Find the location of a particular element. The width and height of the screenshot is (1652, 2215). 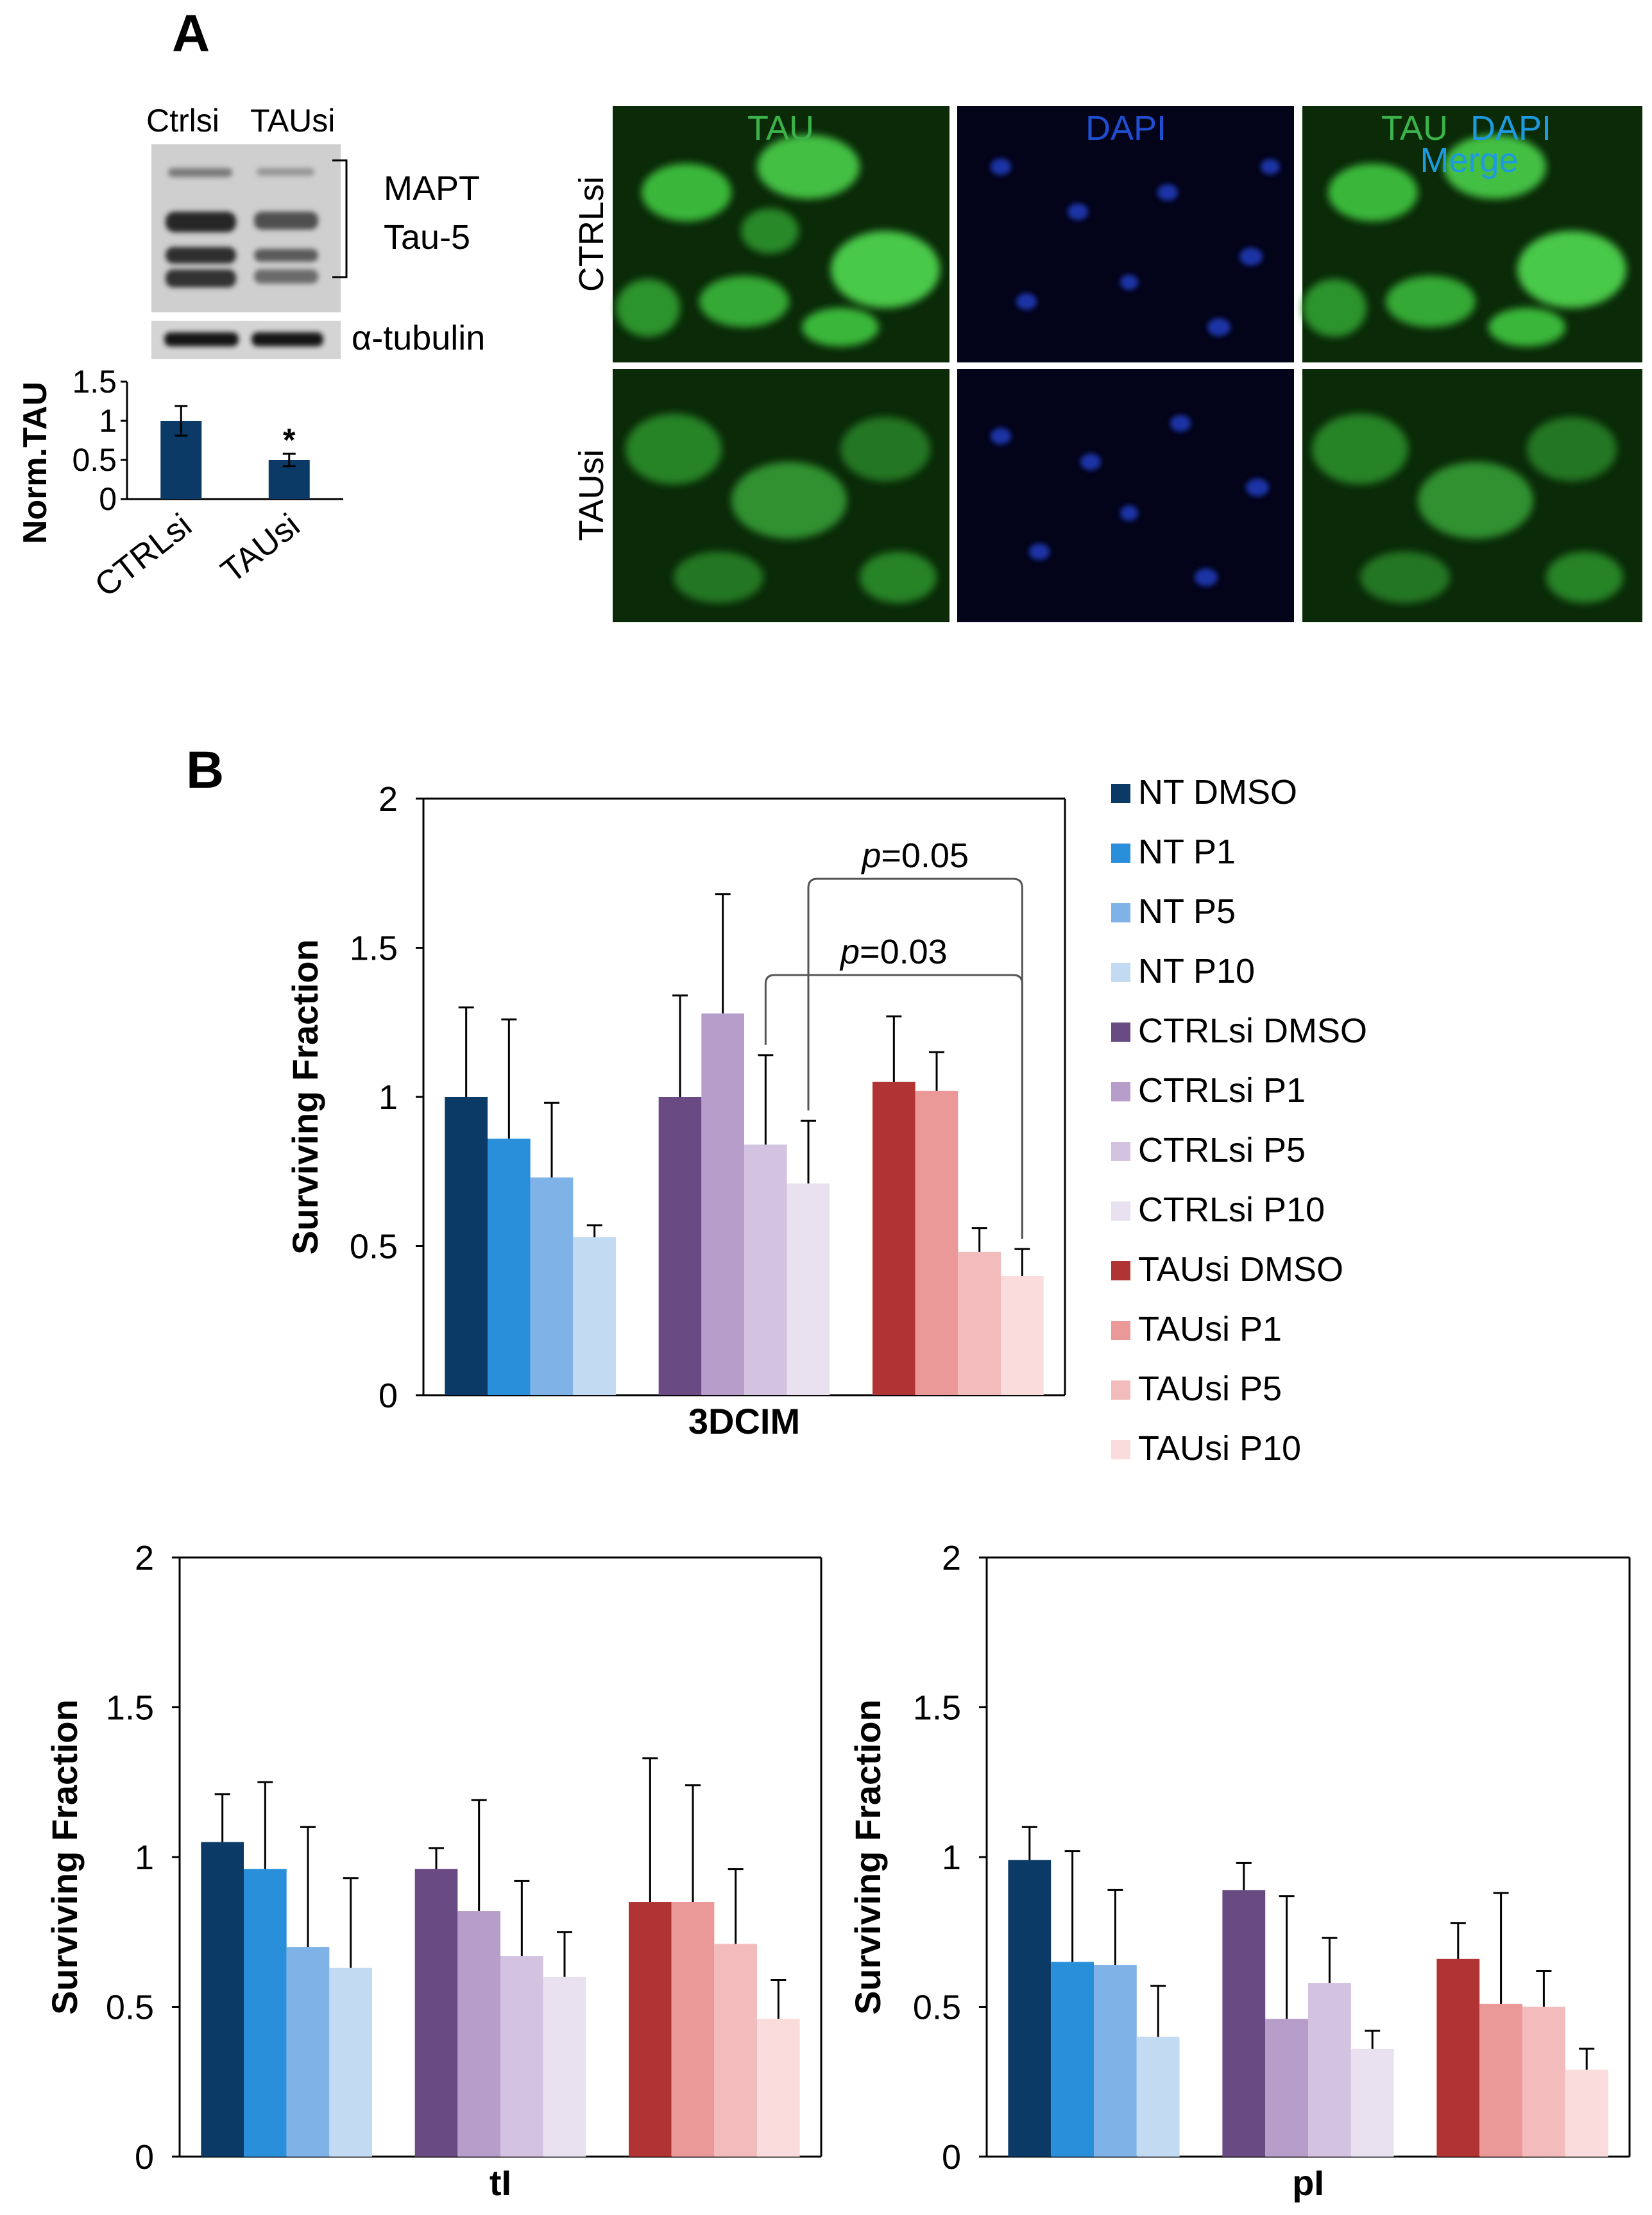

western-blot: Ctrlsi TAUsi MAPT Tau-5 α-tubulin is located at coordinates (315, 231).